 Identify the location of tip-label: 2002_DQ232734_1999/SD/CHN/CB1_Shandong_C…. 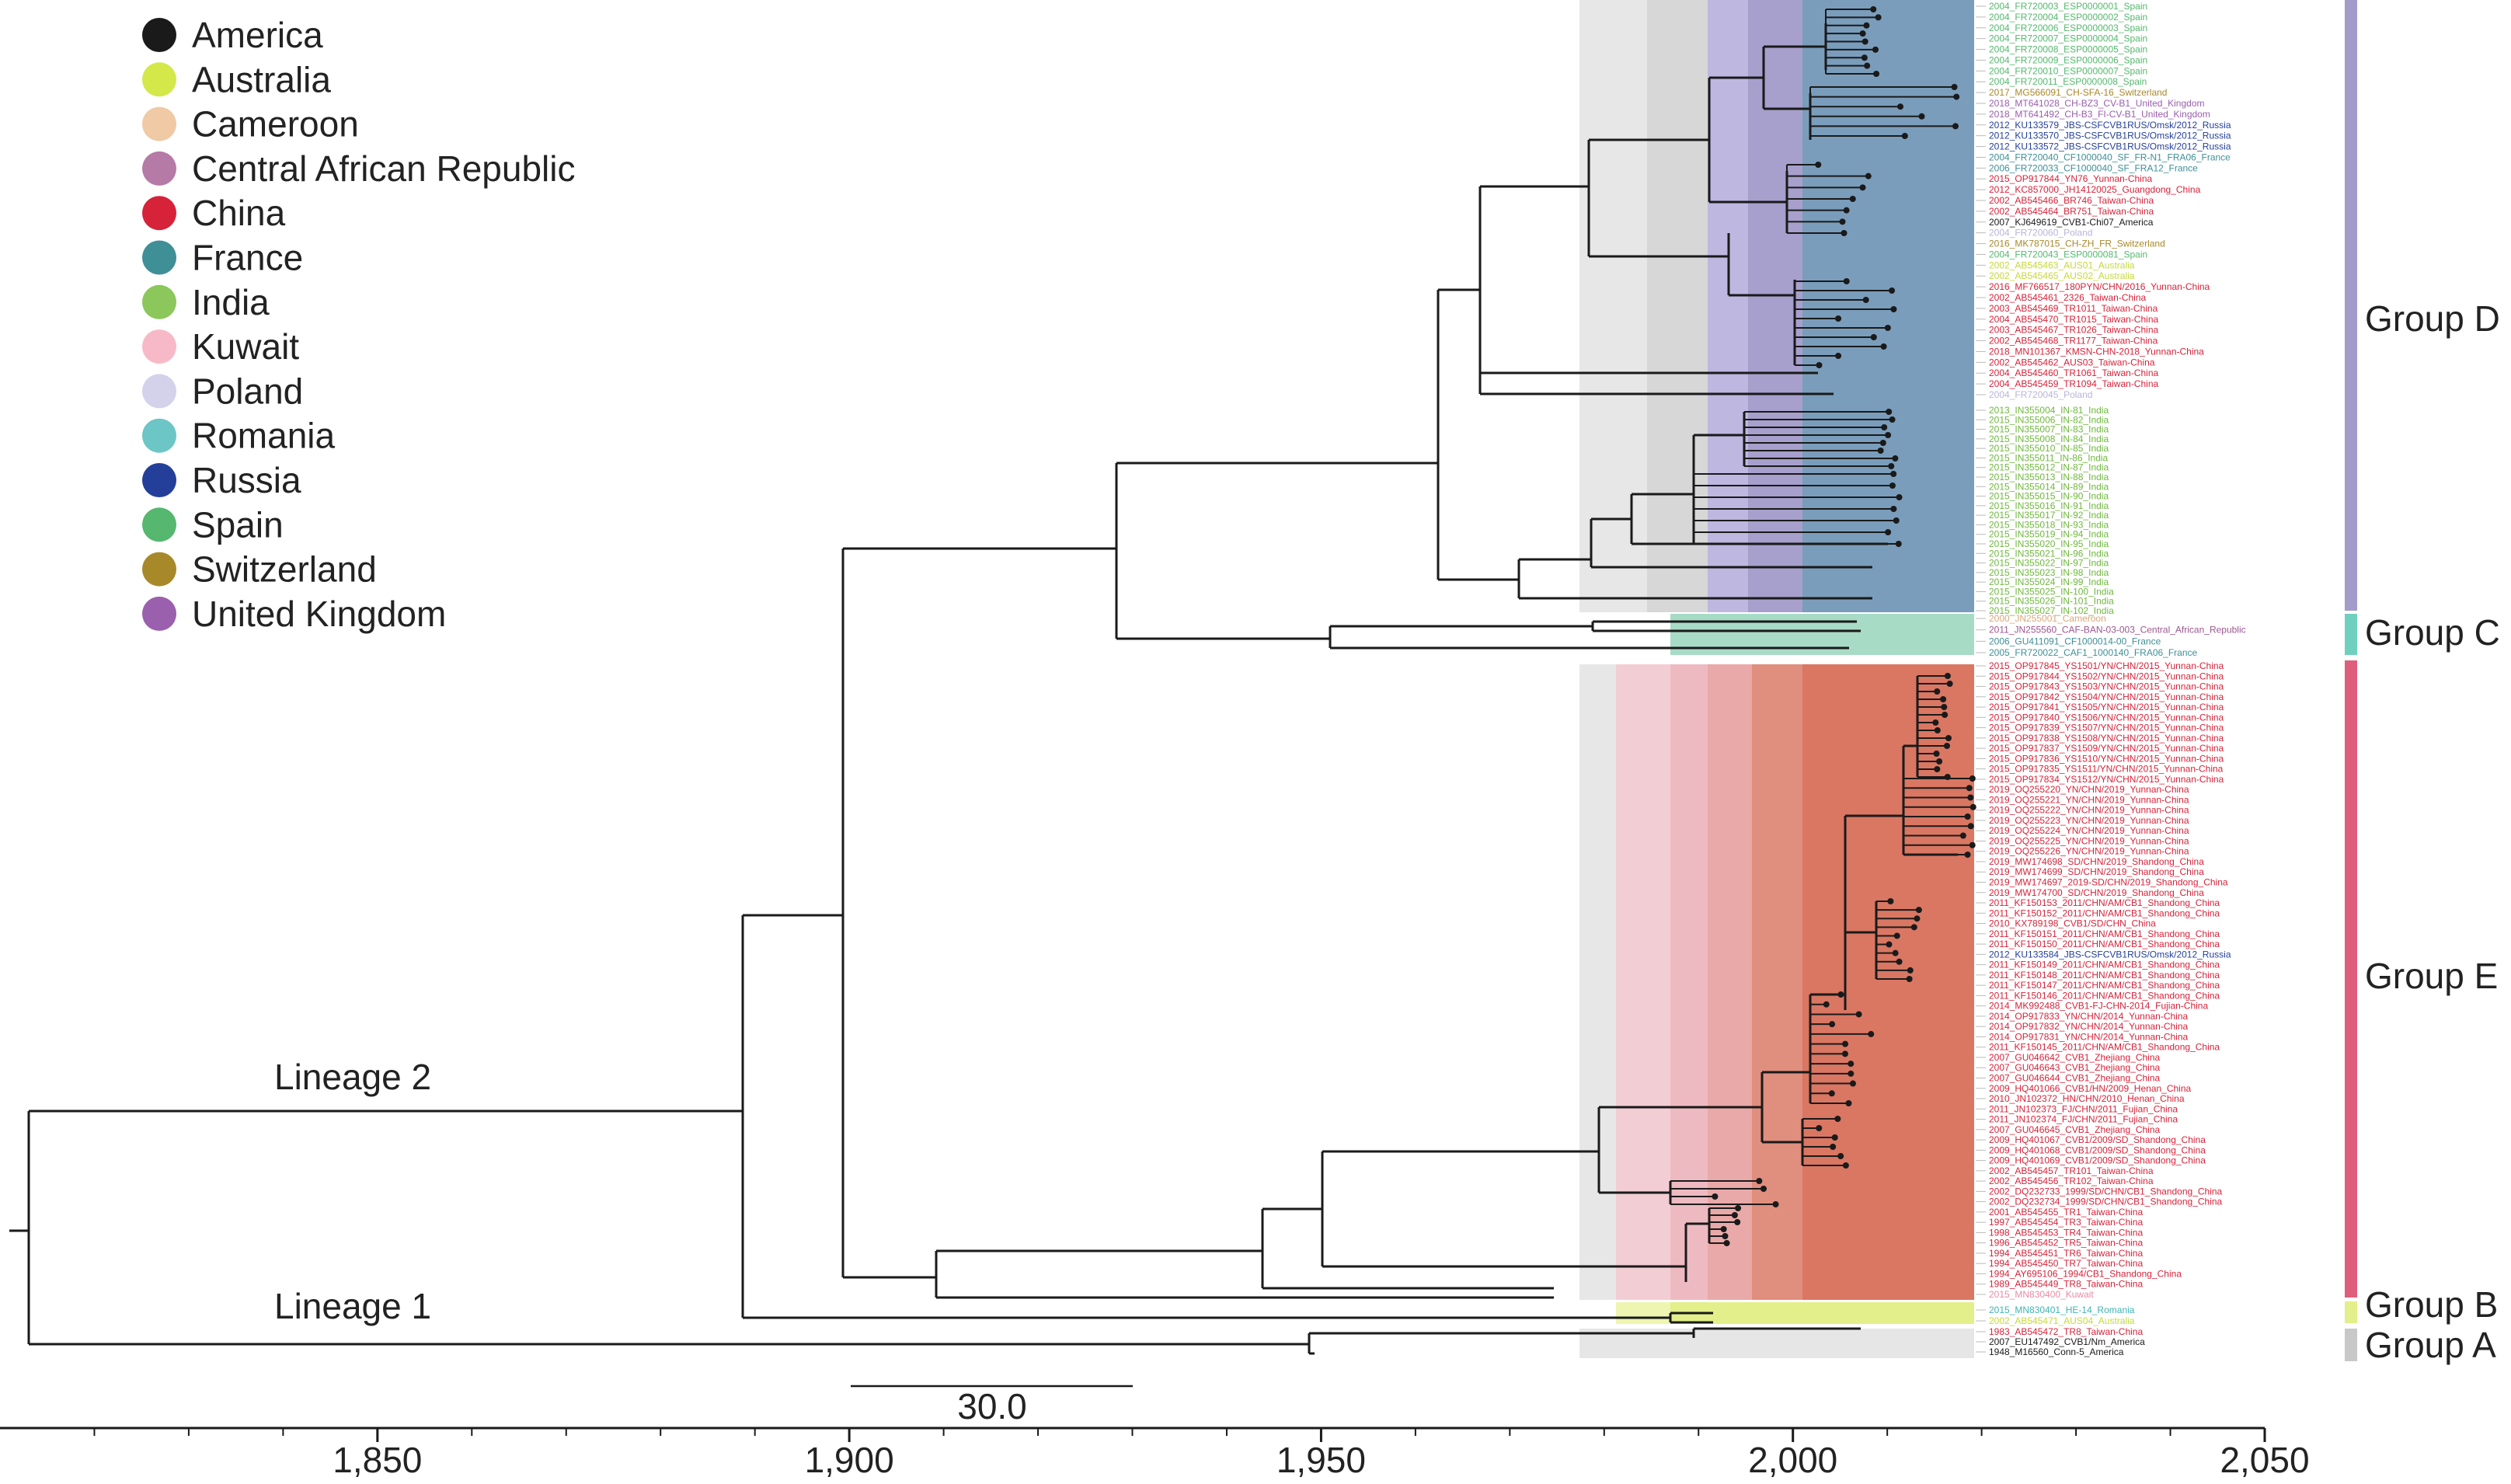
(2106, 1202).